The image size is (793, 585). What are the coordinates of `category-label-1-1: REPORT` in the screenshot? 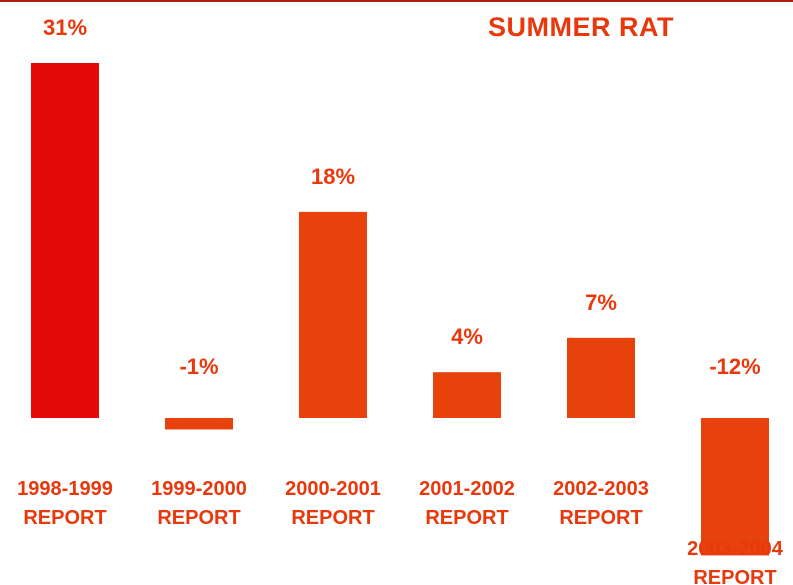 It's located at (198, 518).